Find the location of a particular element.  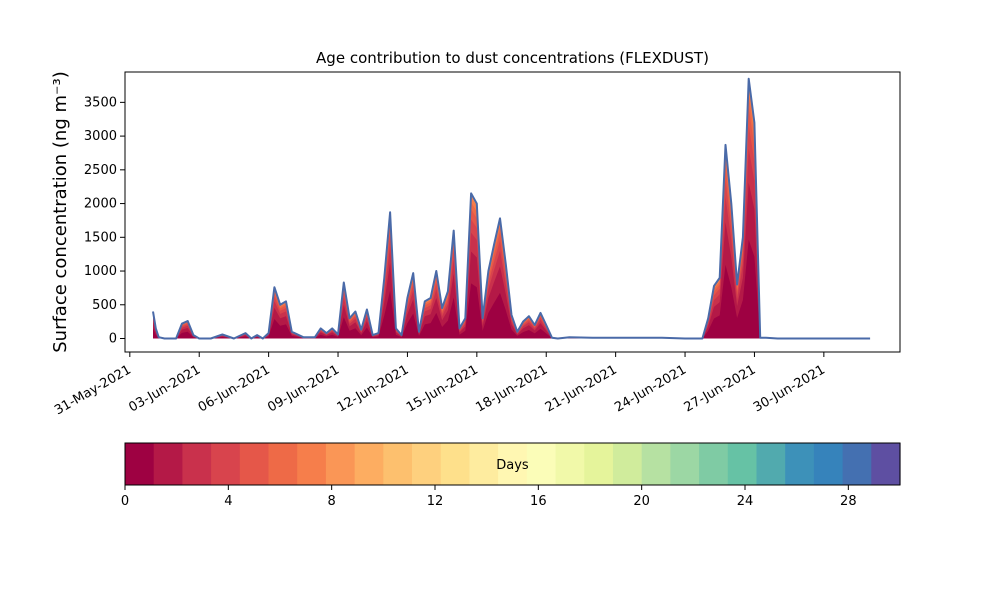

colorbar-label: Days is located at coordinates (512, 465).